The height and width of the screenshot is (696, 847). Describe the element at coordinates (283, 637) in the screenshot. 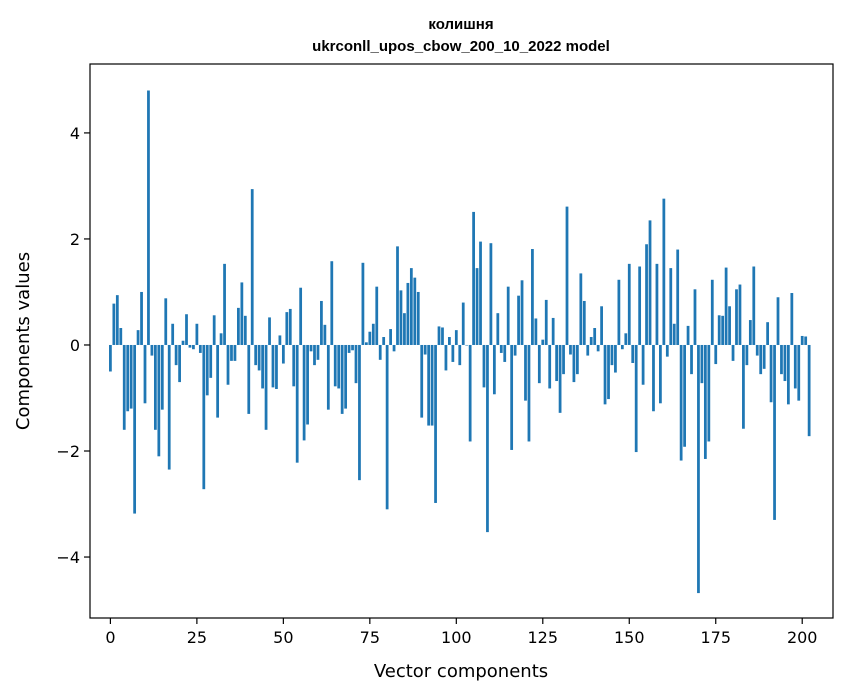

I see `x-tick-label-2: 50` at that location.